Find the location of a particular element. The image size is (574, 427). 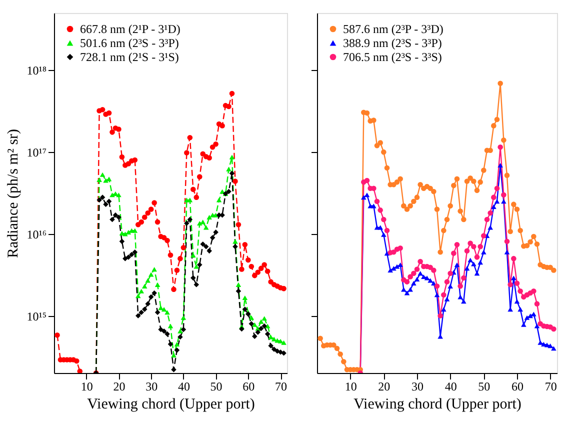

x-tick-label: 40 is located at coordinates (450, 387).